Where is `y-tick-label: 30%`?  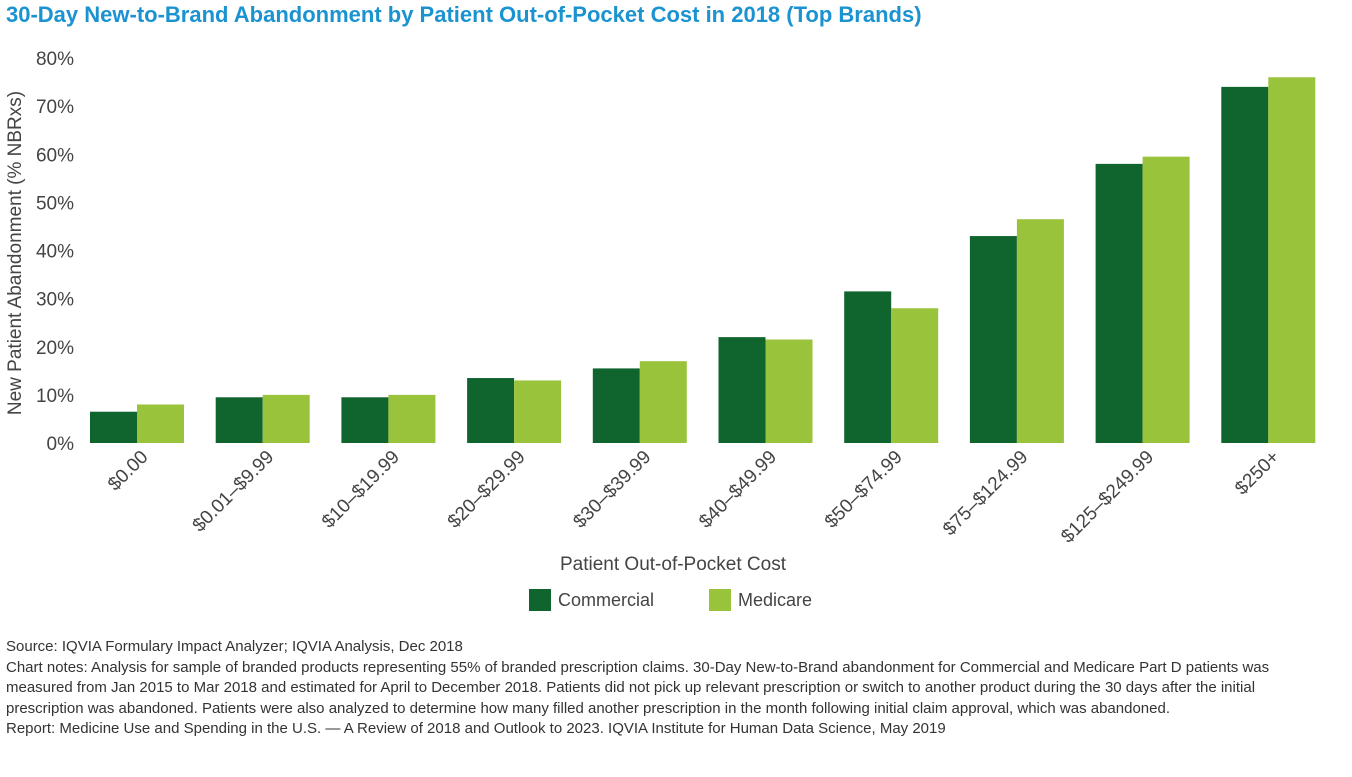
y-tick-label: 30% is located at coordinates (55, 300).